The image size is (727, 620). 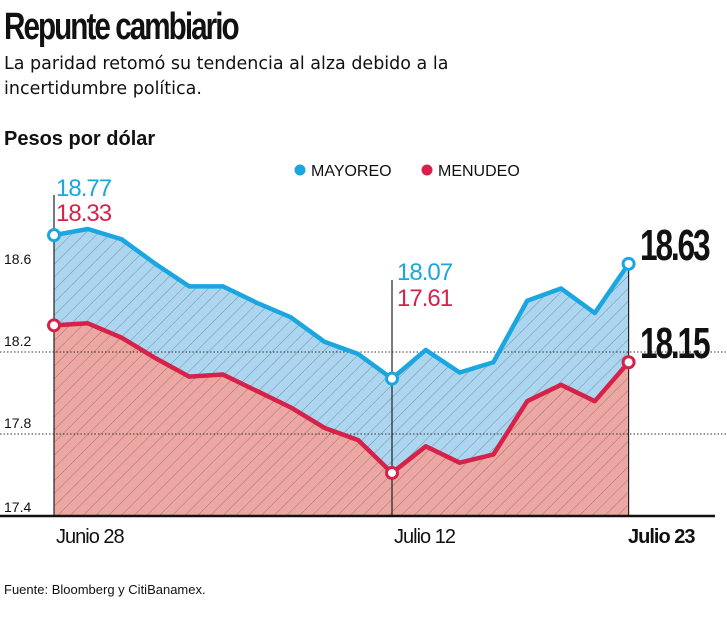 I want to click on x-tick-label: Junio 28, so click(x=90, y=537).